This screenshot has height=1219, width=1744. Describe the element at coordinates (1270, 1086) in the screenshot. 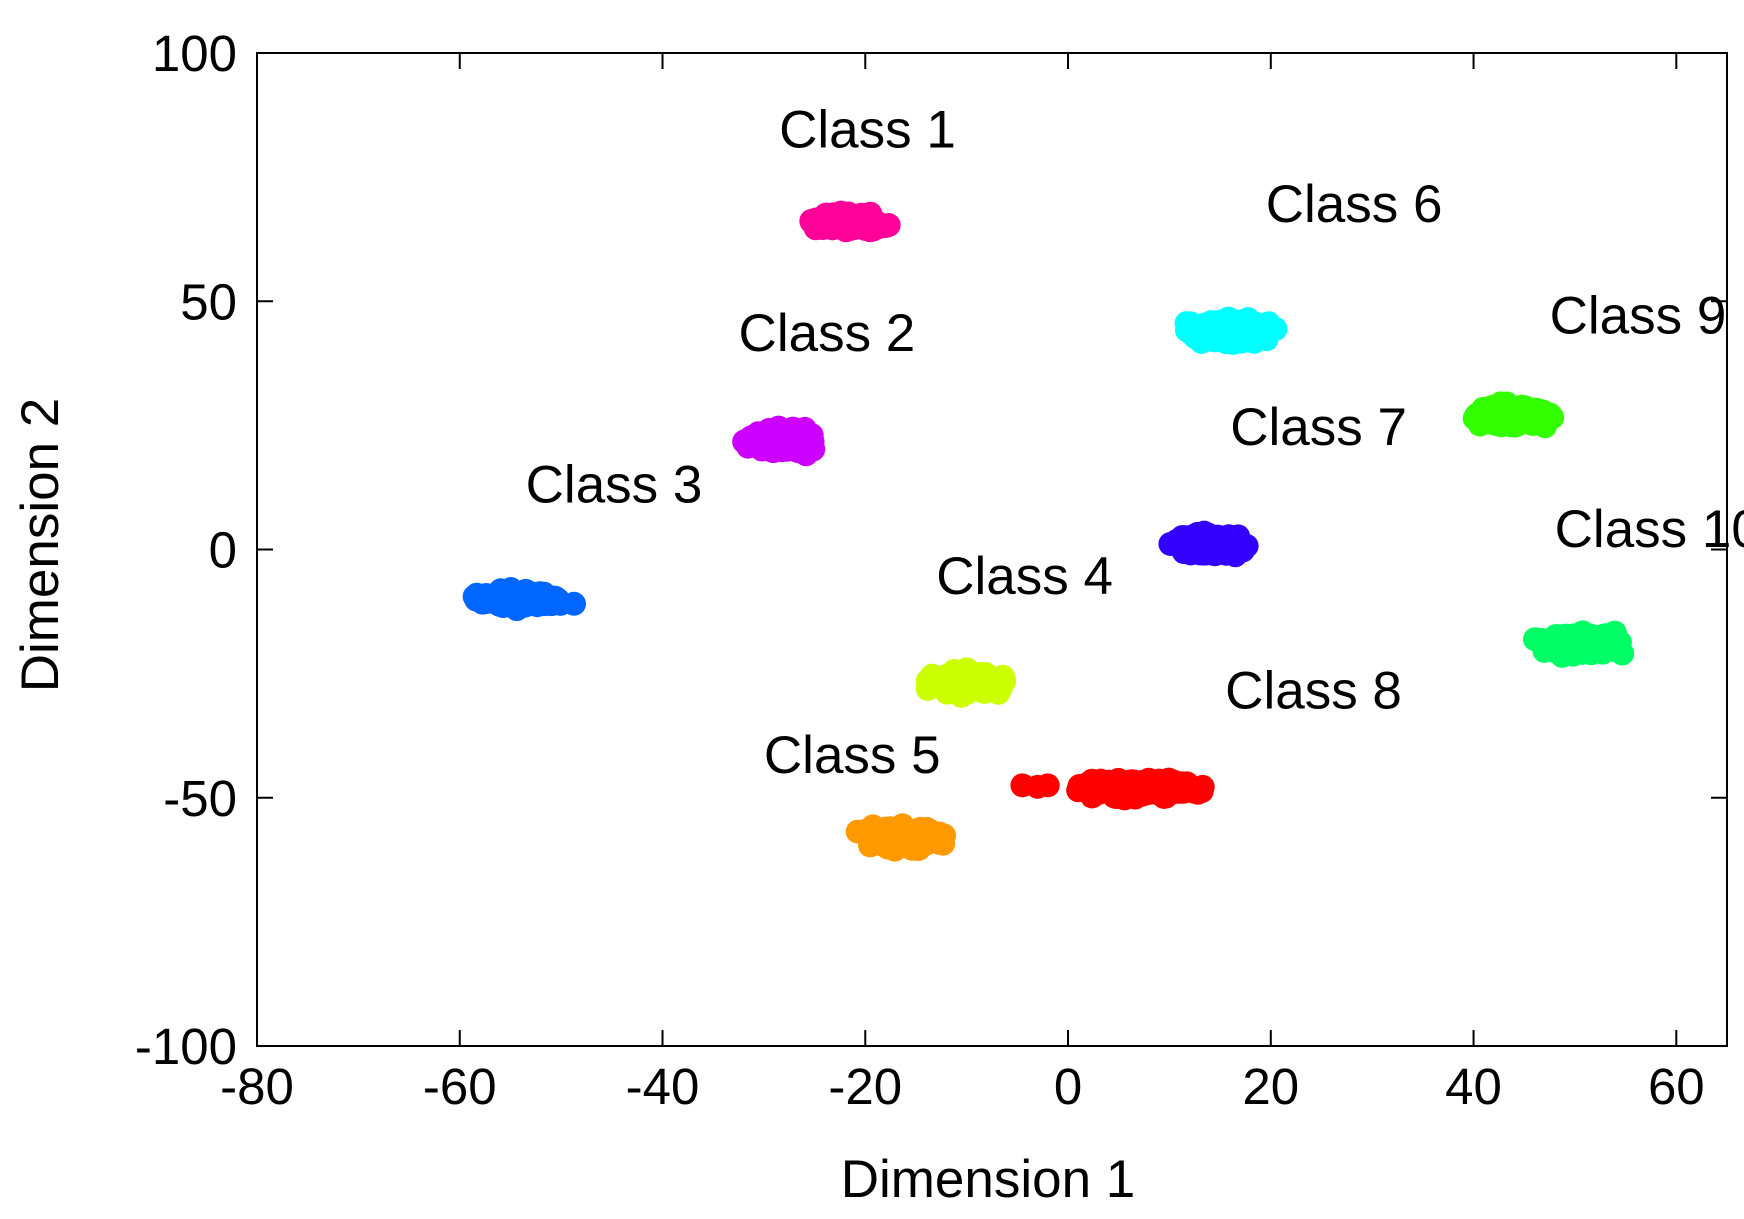

I see `x-tick-label: 20` at that location.